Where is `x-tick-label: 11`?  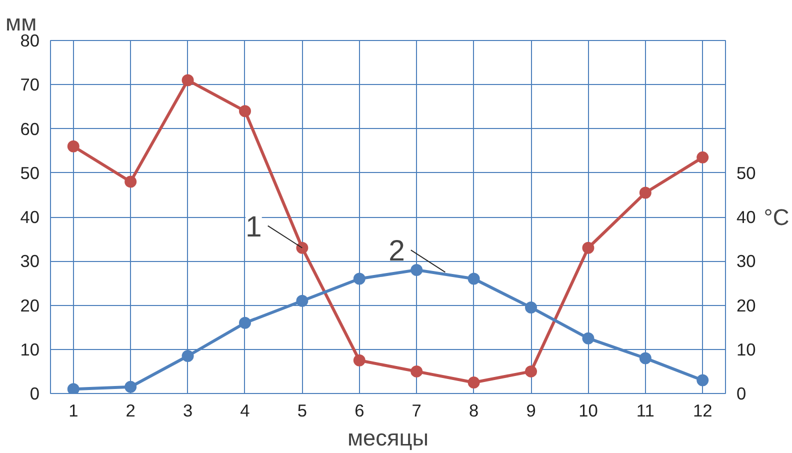
x-tick-label: 11 is located at coordinates (645, 410).